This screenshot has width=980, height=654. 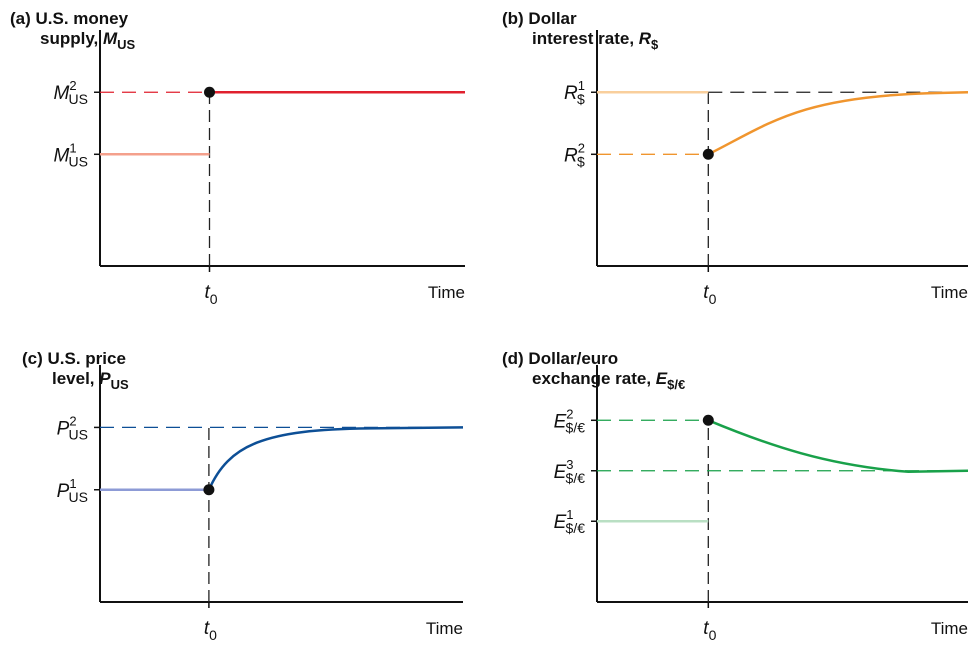 What do you see at coordinates (570, 420) in the screenshot?
I see `panel-d-ytick-label-0: E2 $/€` at bounding box center [570, 420].